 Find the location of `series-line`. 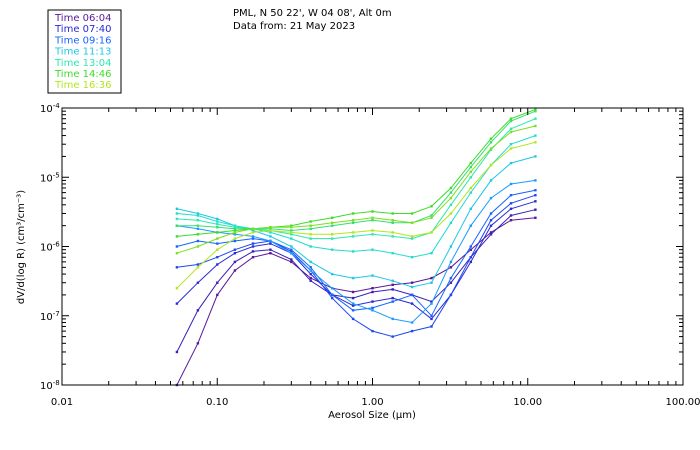

series-line is located at coordinates (356, 189).